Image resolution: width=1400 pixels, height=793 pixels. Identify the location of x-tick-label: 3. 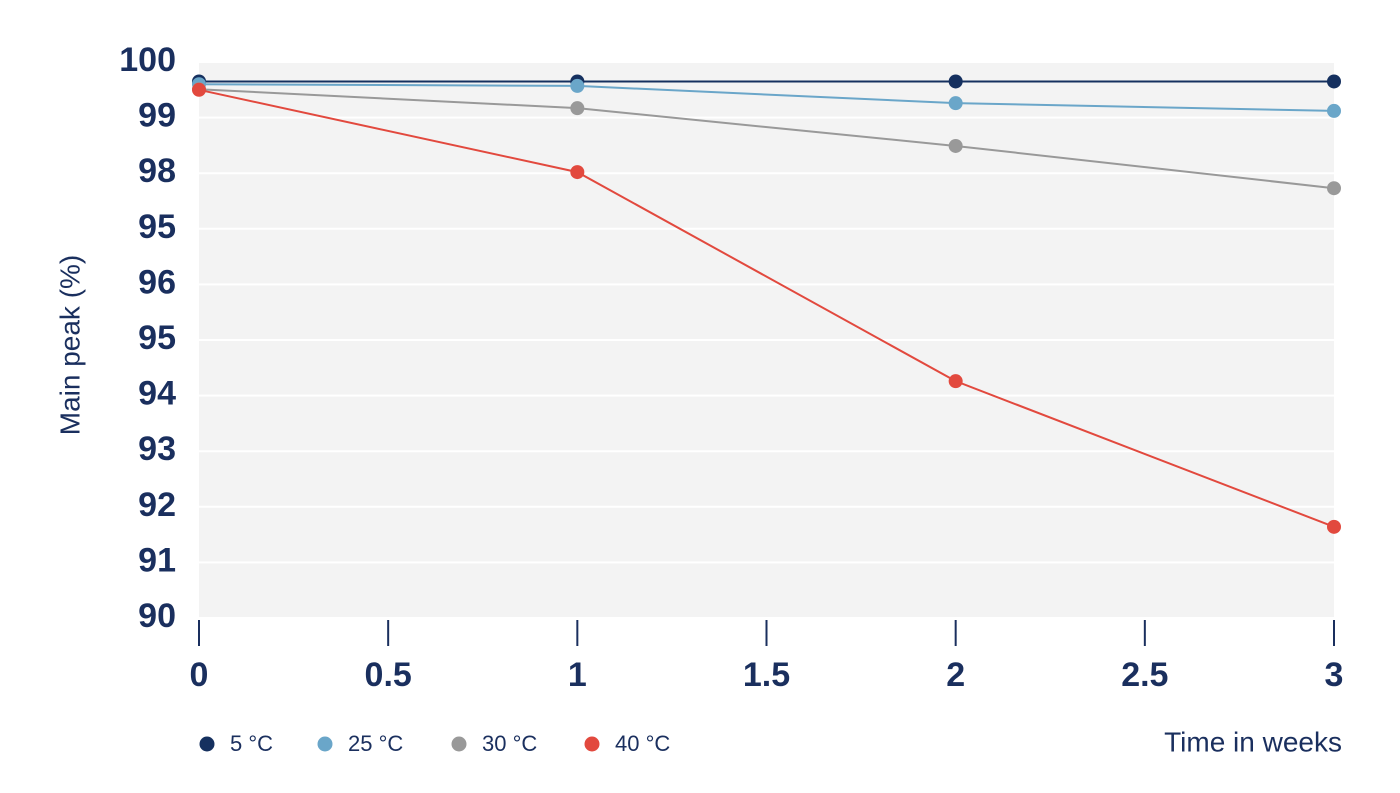
(1334, 675).